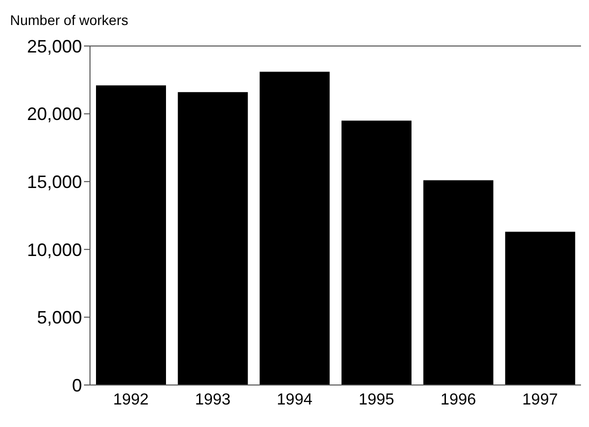  What do you see at coordinates (376, 399) in the screenshot?
I see `x-tick-label: 1995` at bounding box center [376, 399].